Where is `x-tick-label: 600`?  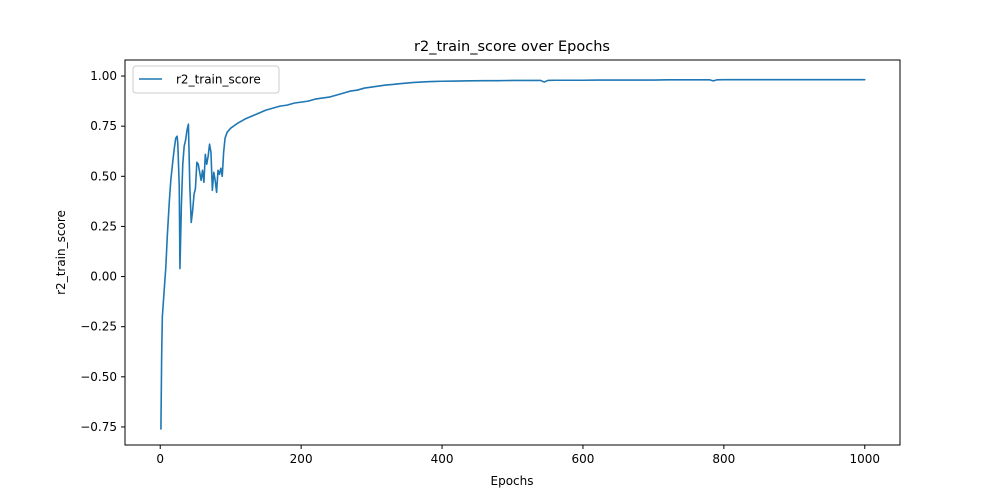
x-tick-label: 600 is located at coordinates (583, 459).